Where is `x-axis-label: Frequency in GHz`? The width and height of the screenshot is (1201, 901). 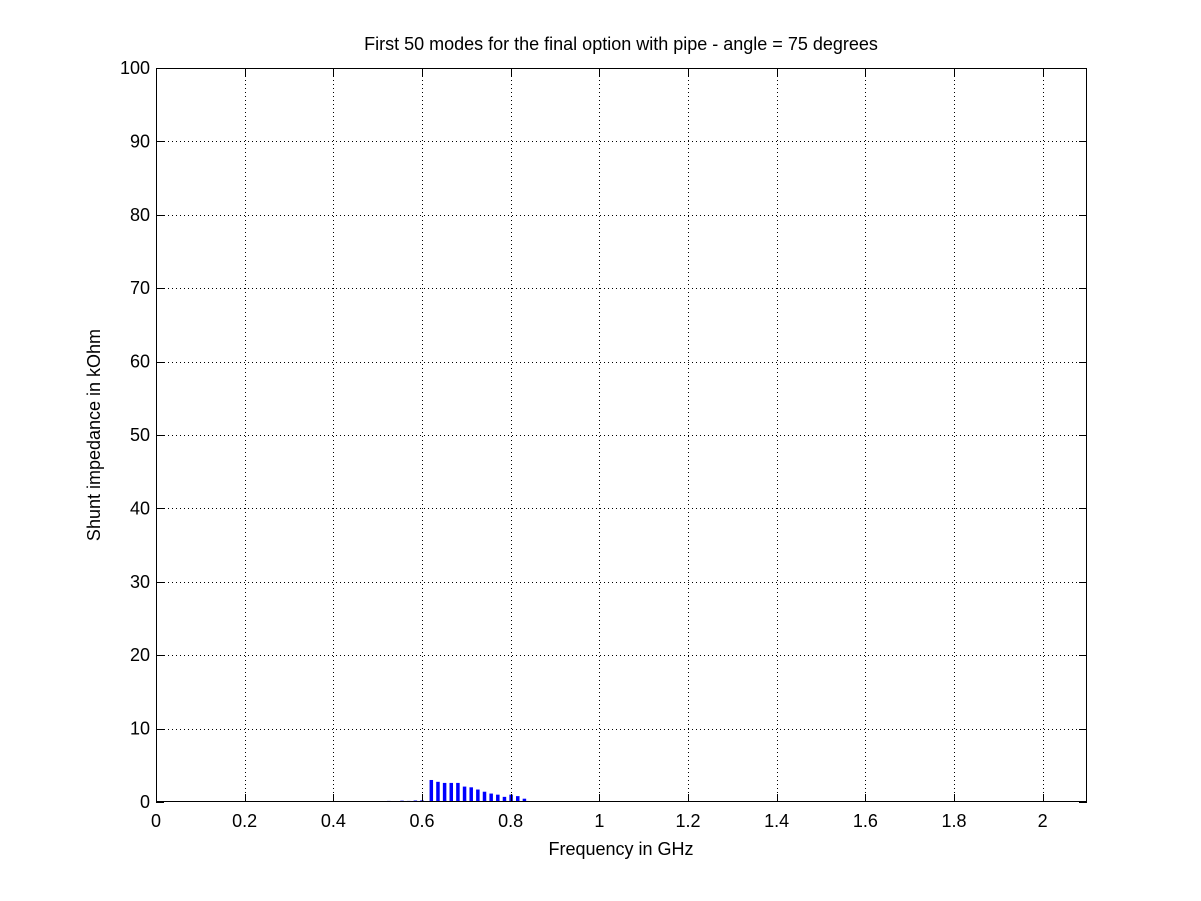
x-axis-label: Frequency in GHz is located at coordinates (620, 849).